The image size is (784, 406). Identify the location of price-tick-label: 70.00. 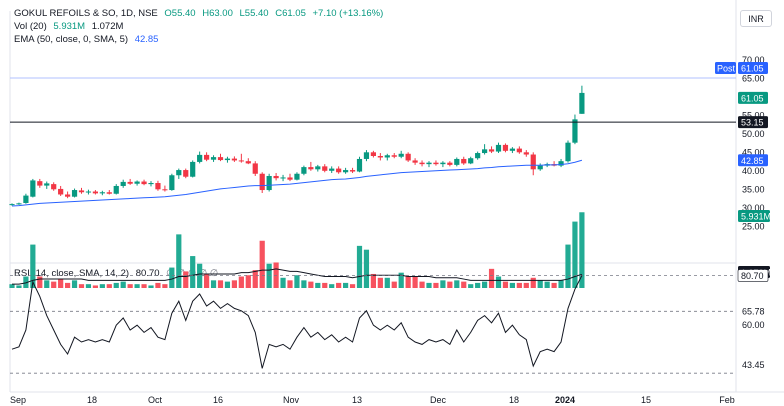
(753, 60).